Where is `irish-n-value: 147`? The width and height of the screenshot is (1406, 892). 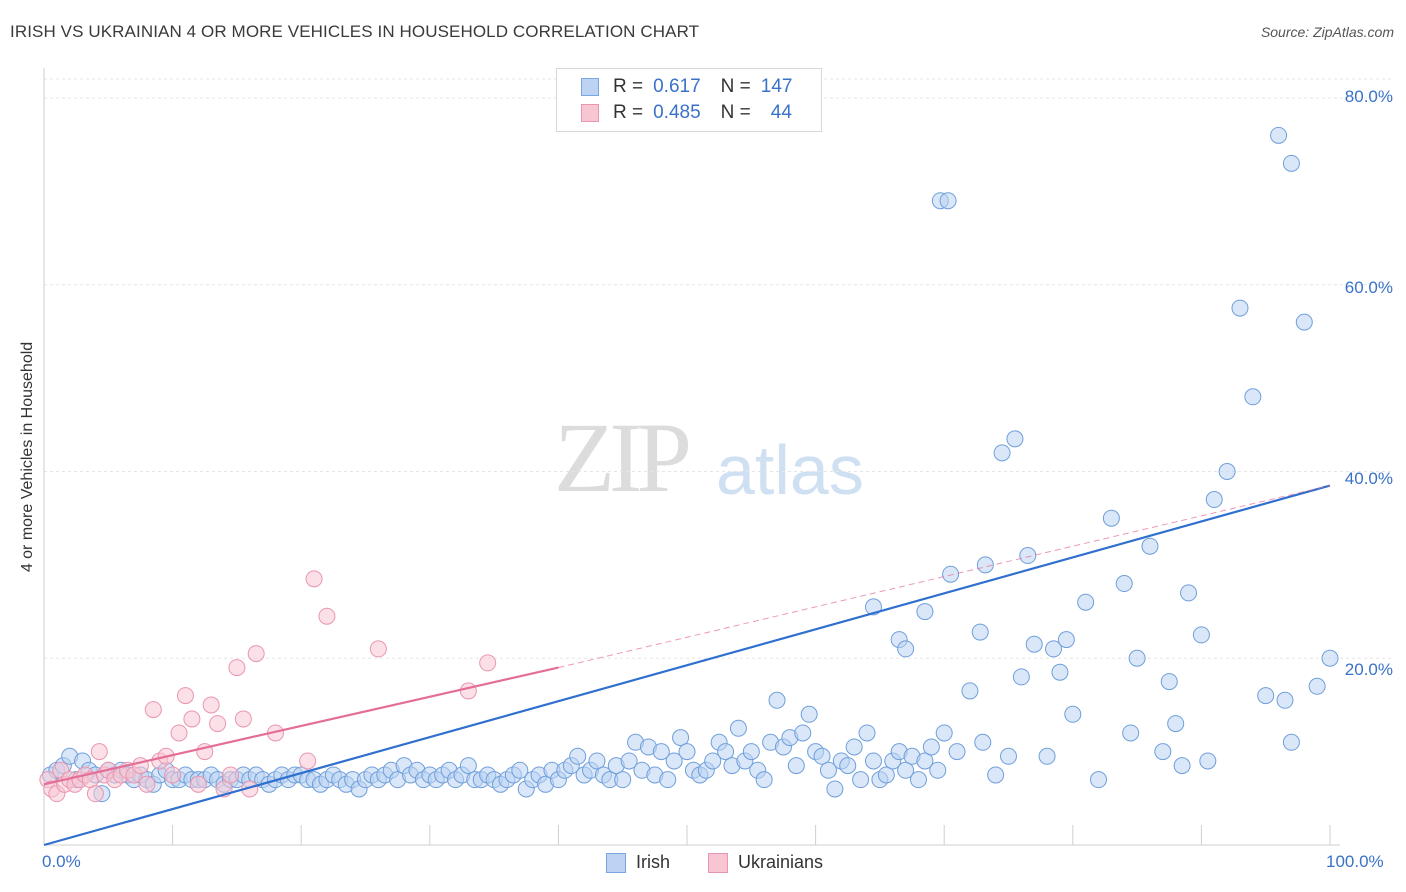
irish-n-value: 147 is located at coordinates (776, 86).